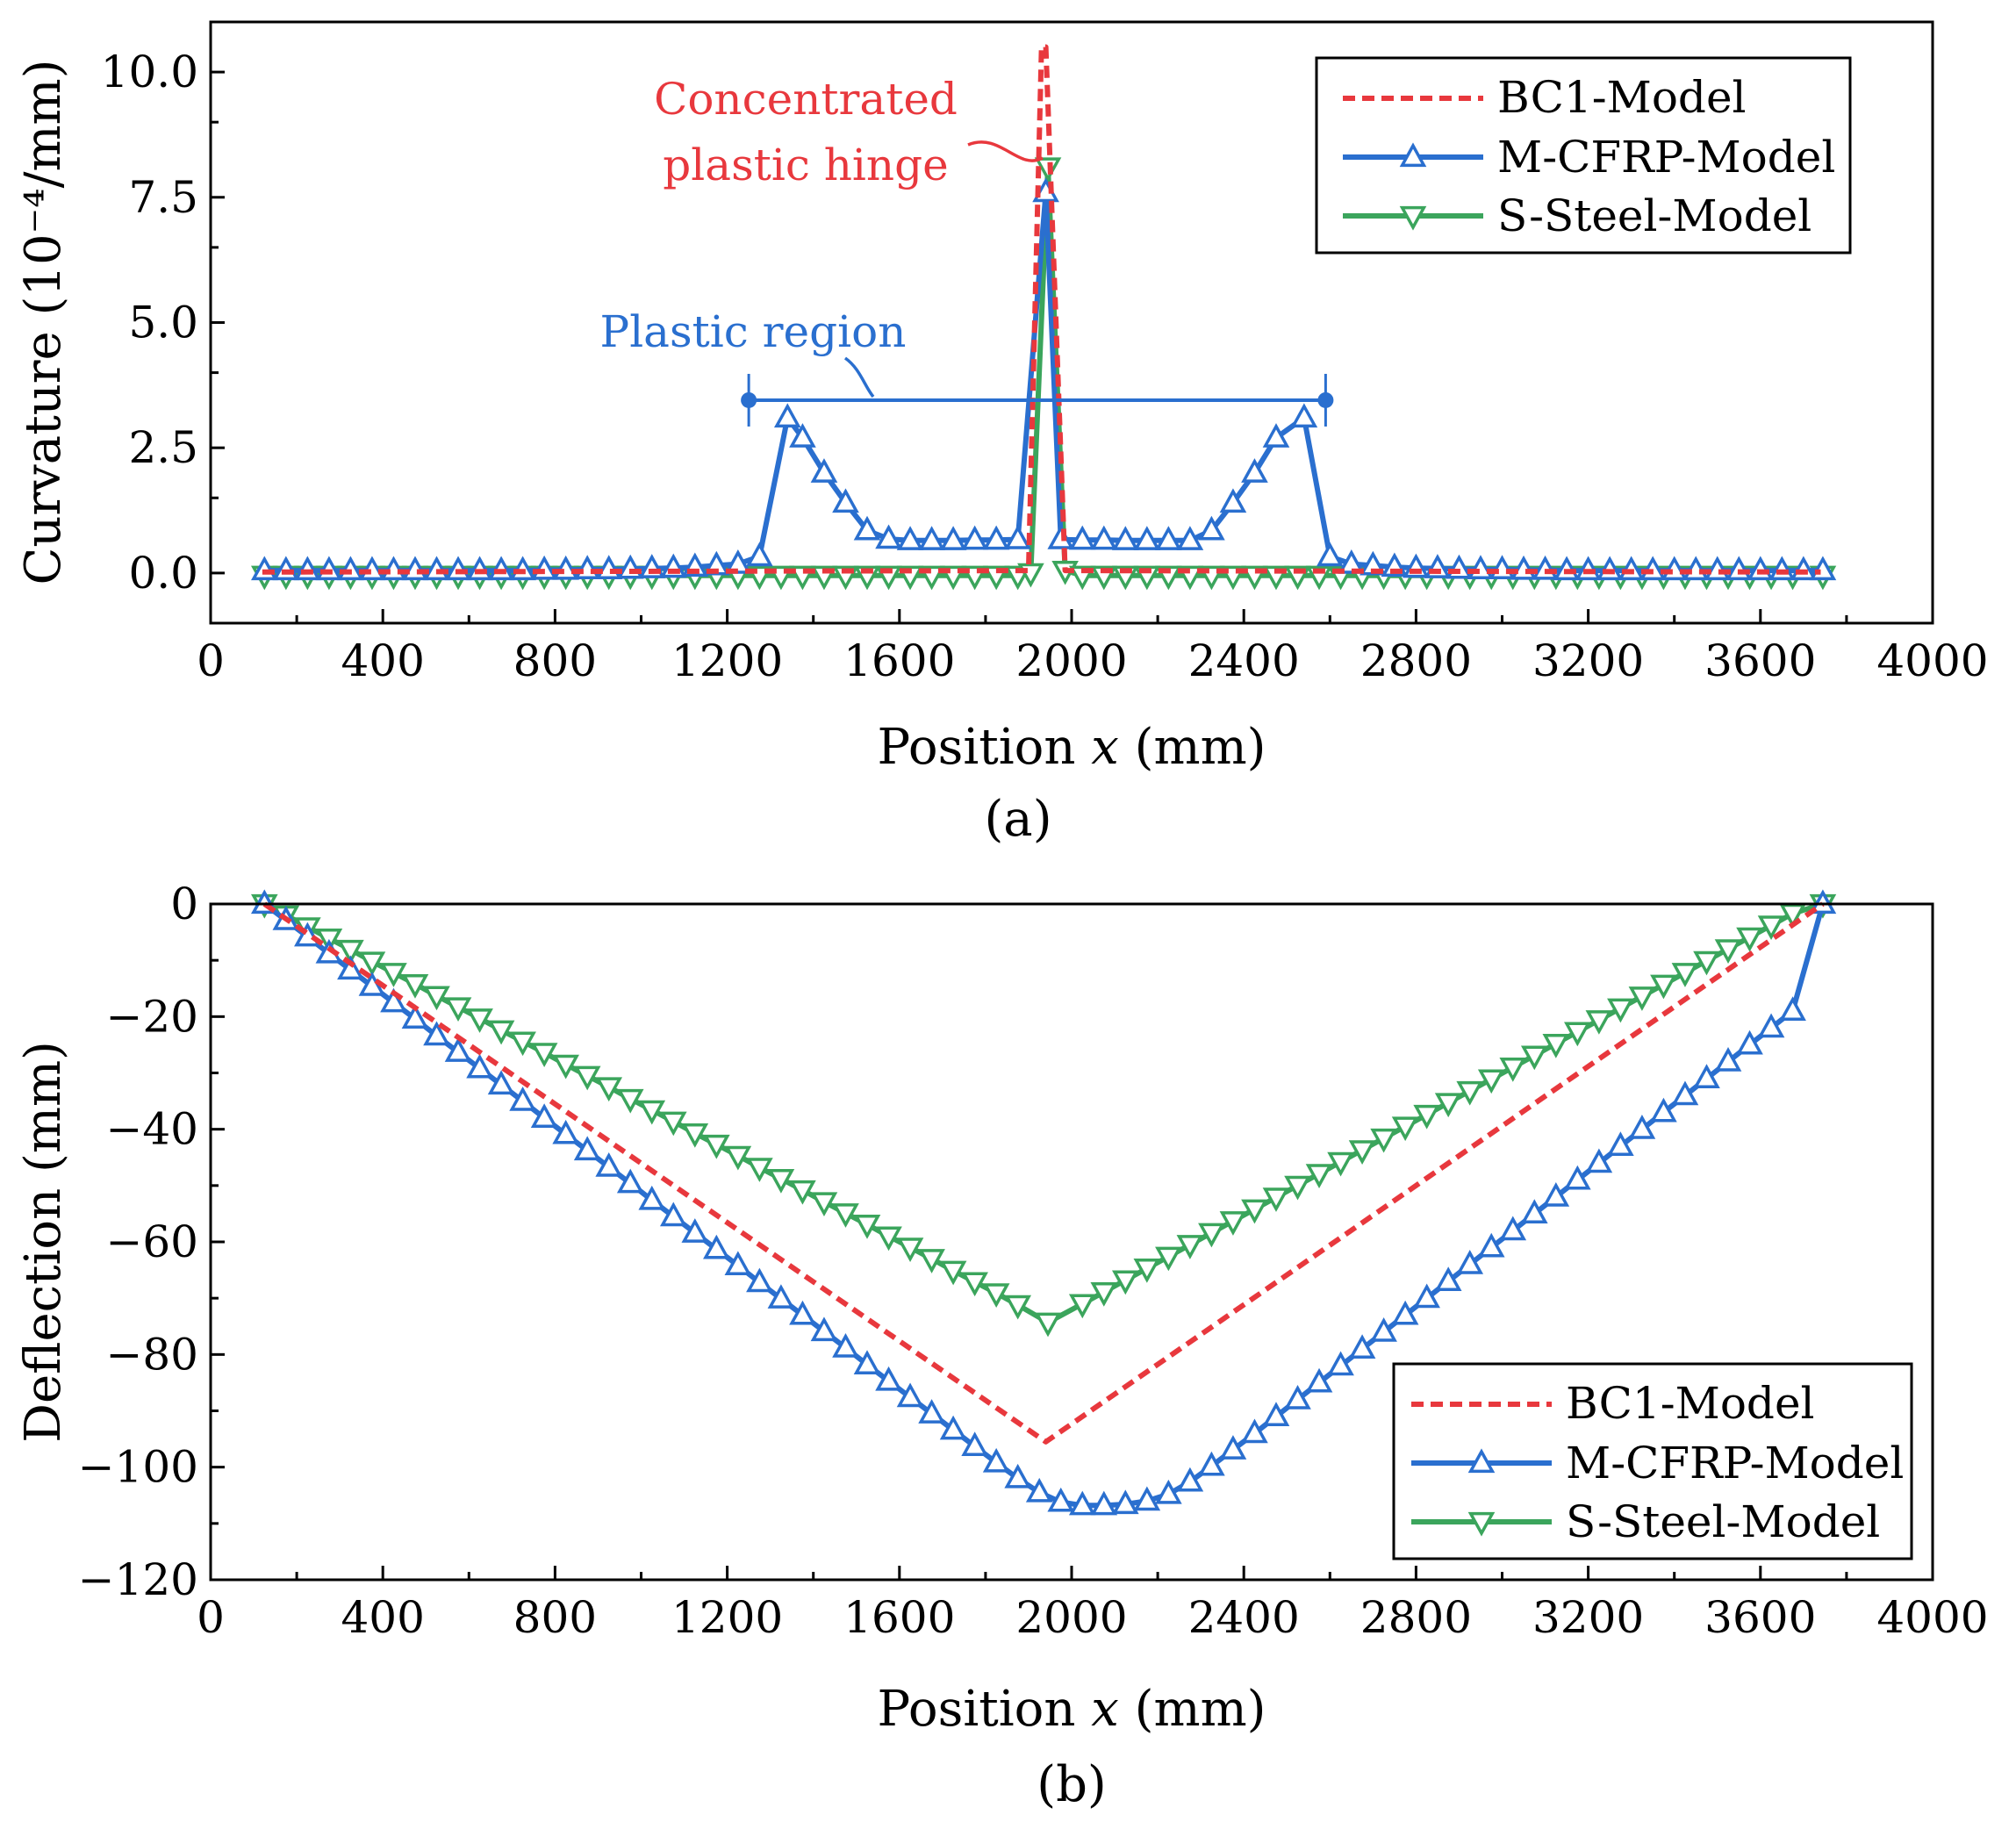  I want to click on a-legend-mcfrp-label: M-CFRP-Model, so click(1666, 157).